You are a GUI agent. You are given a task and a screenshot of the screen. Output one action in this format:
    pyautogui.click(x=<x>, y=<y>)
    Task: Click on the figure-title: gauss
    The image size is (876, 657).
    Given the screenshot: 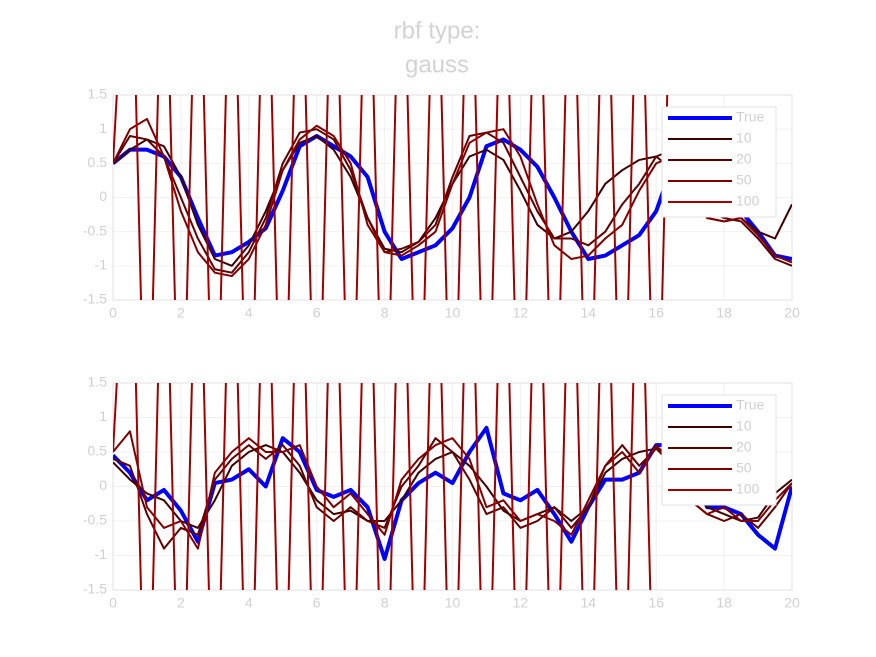 What is the action you would take?
    pyautogui.click(x=437, y=64)
    